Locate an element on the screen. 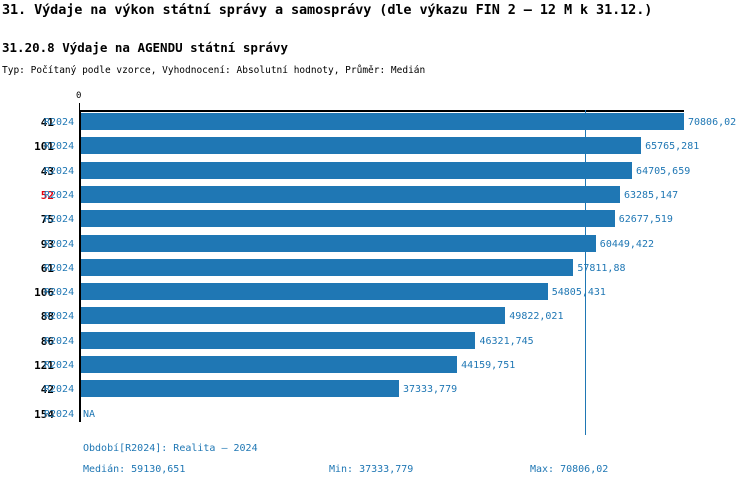 The height and width of the screenshot is (486, 750). table-row: 86 R2024 46321,745 is located at coordinates (375, 343).